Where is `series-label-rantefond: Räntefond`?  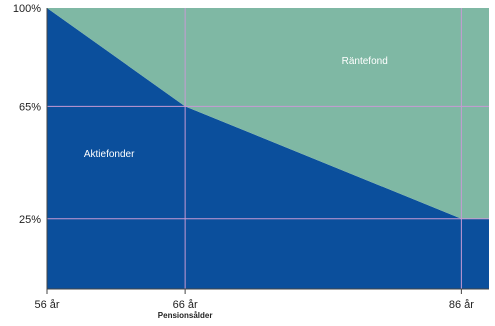
series-label-rantefond: Räntefond is located at coordinates (365, 61).